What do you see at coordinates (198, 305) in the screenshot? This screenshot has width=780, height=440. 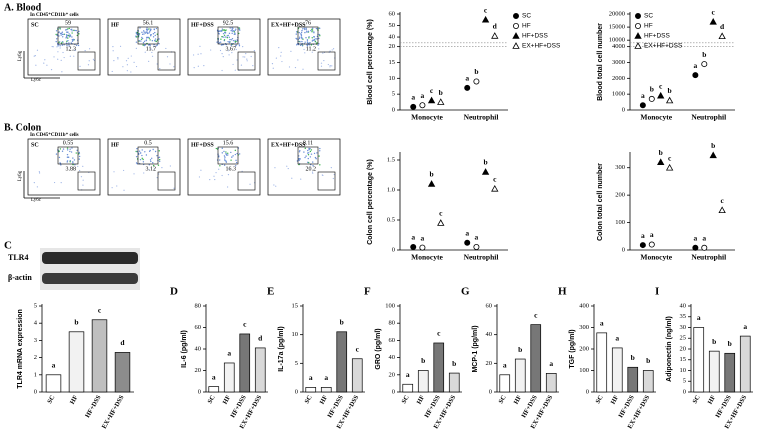 I see `y-tick-label: 80` at bounding box center [198, 305].